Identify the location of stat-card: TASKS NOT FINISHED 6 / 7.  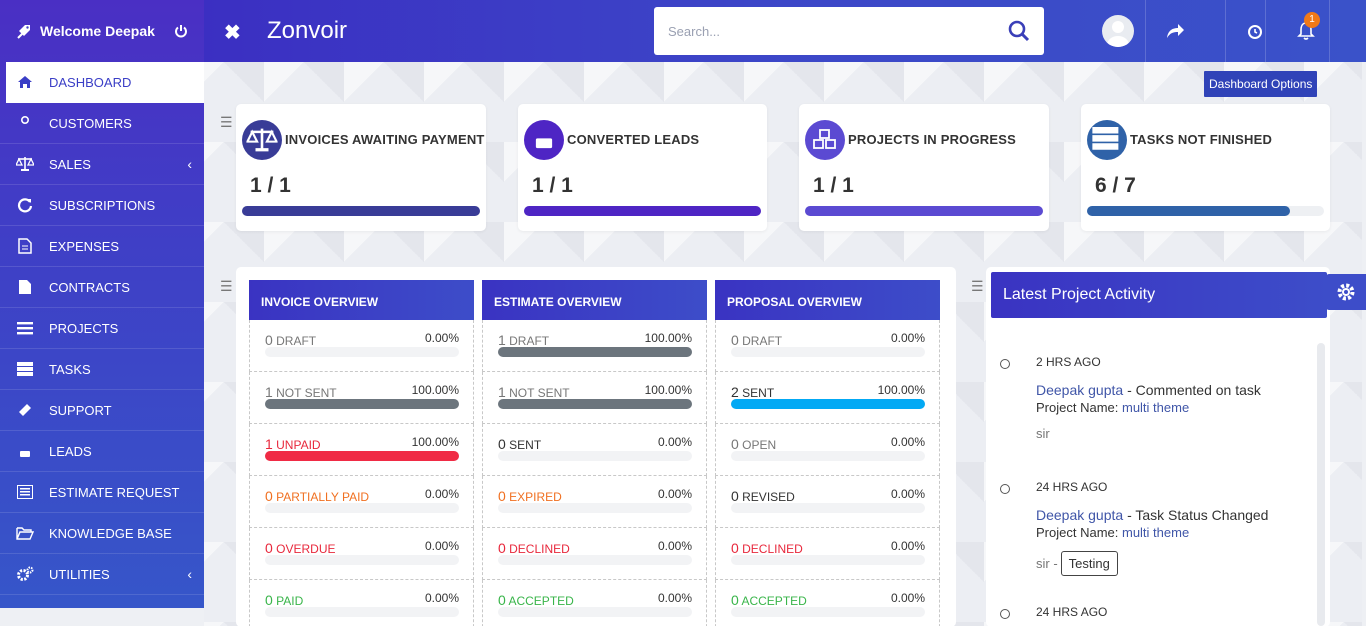
(1205, 167).